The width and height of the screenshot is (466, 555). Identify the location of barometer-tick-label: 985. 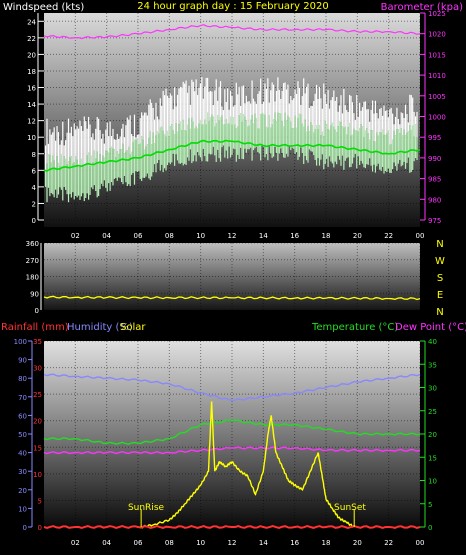
(434, 180).